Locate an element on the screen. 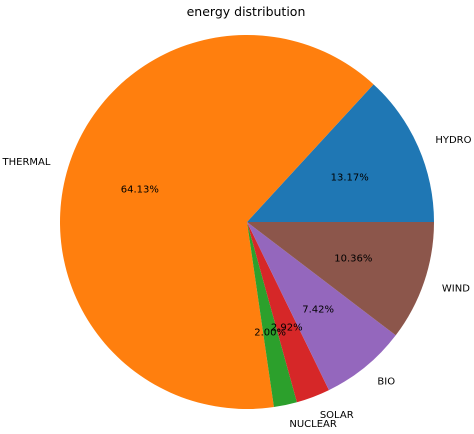 This screenshot has width=474, height=434. chart-title: energy distribution is located at coordinates (246, 11).